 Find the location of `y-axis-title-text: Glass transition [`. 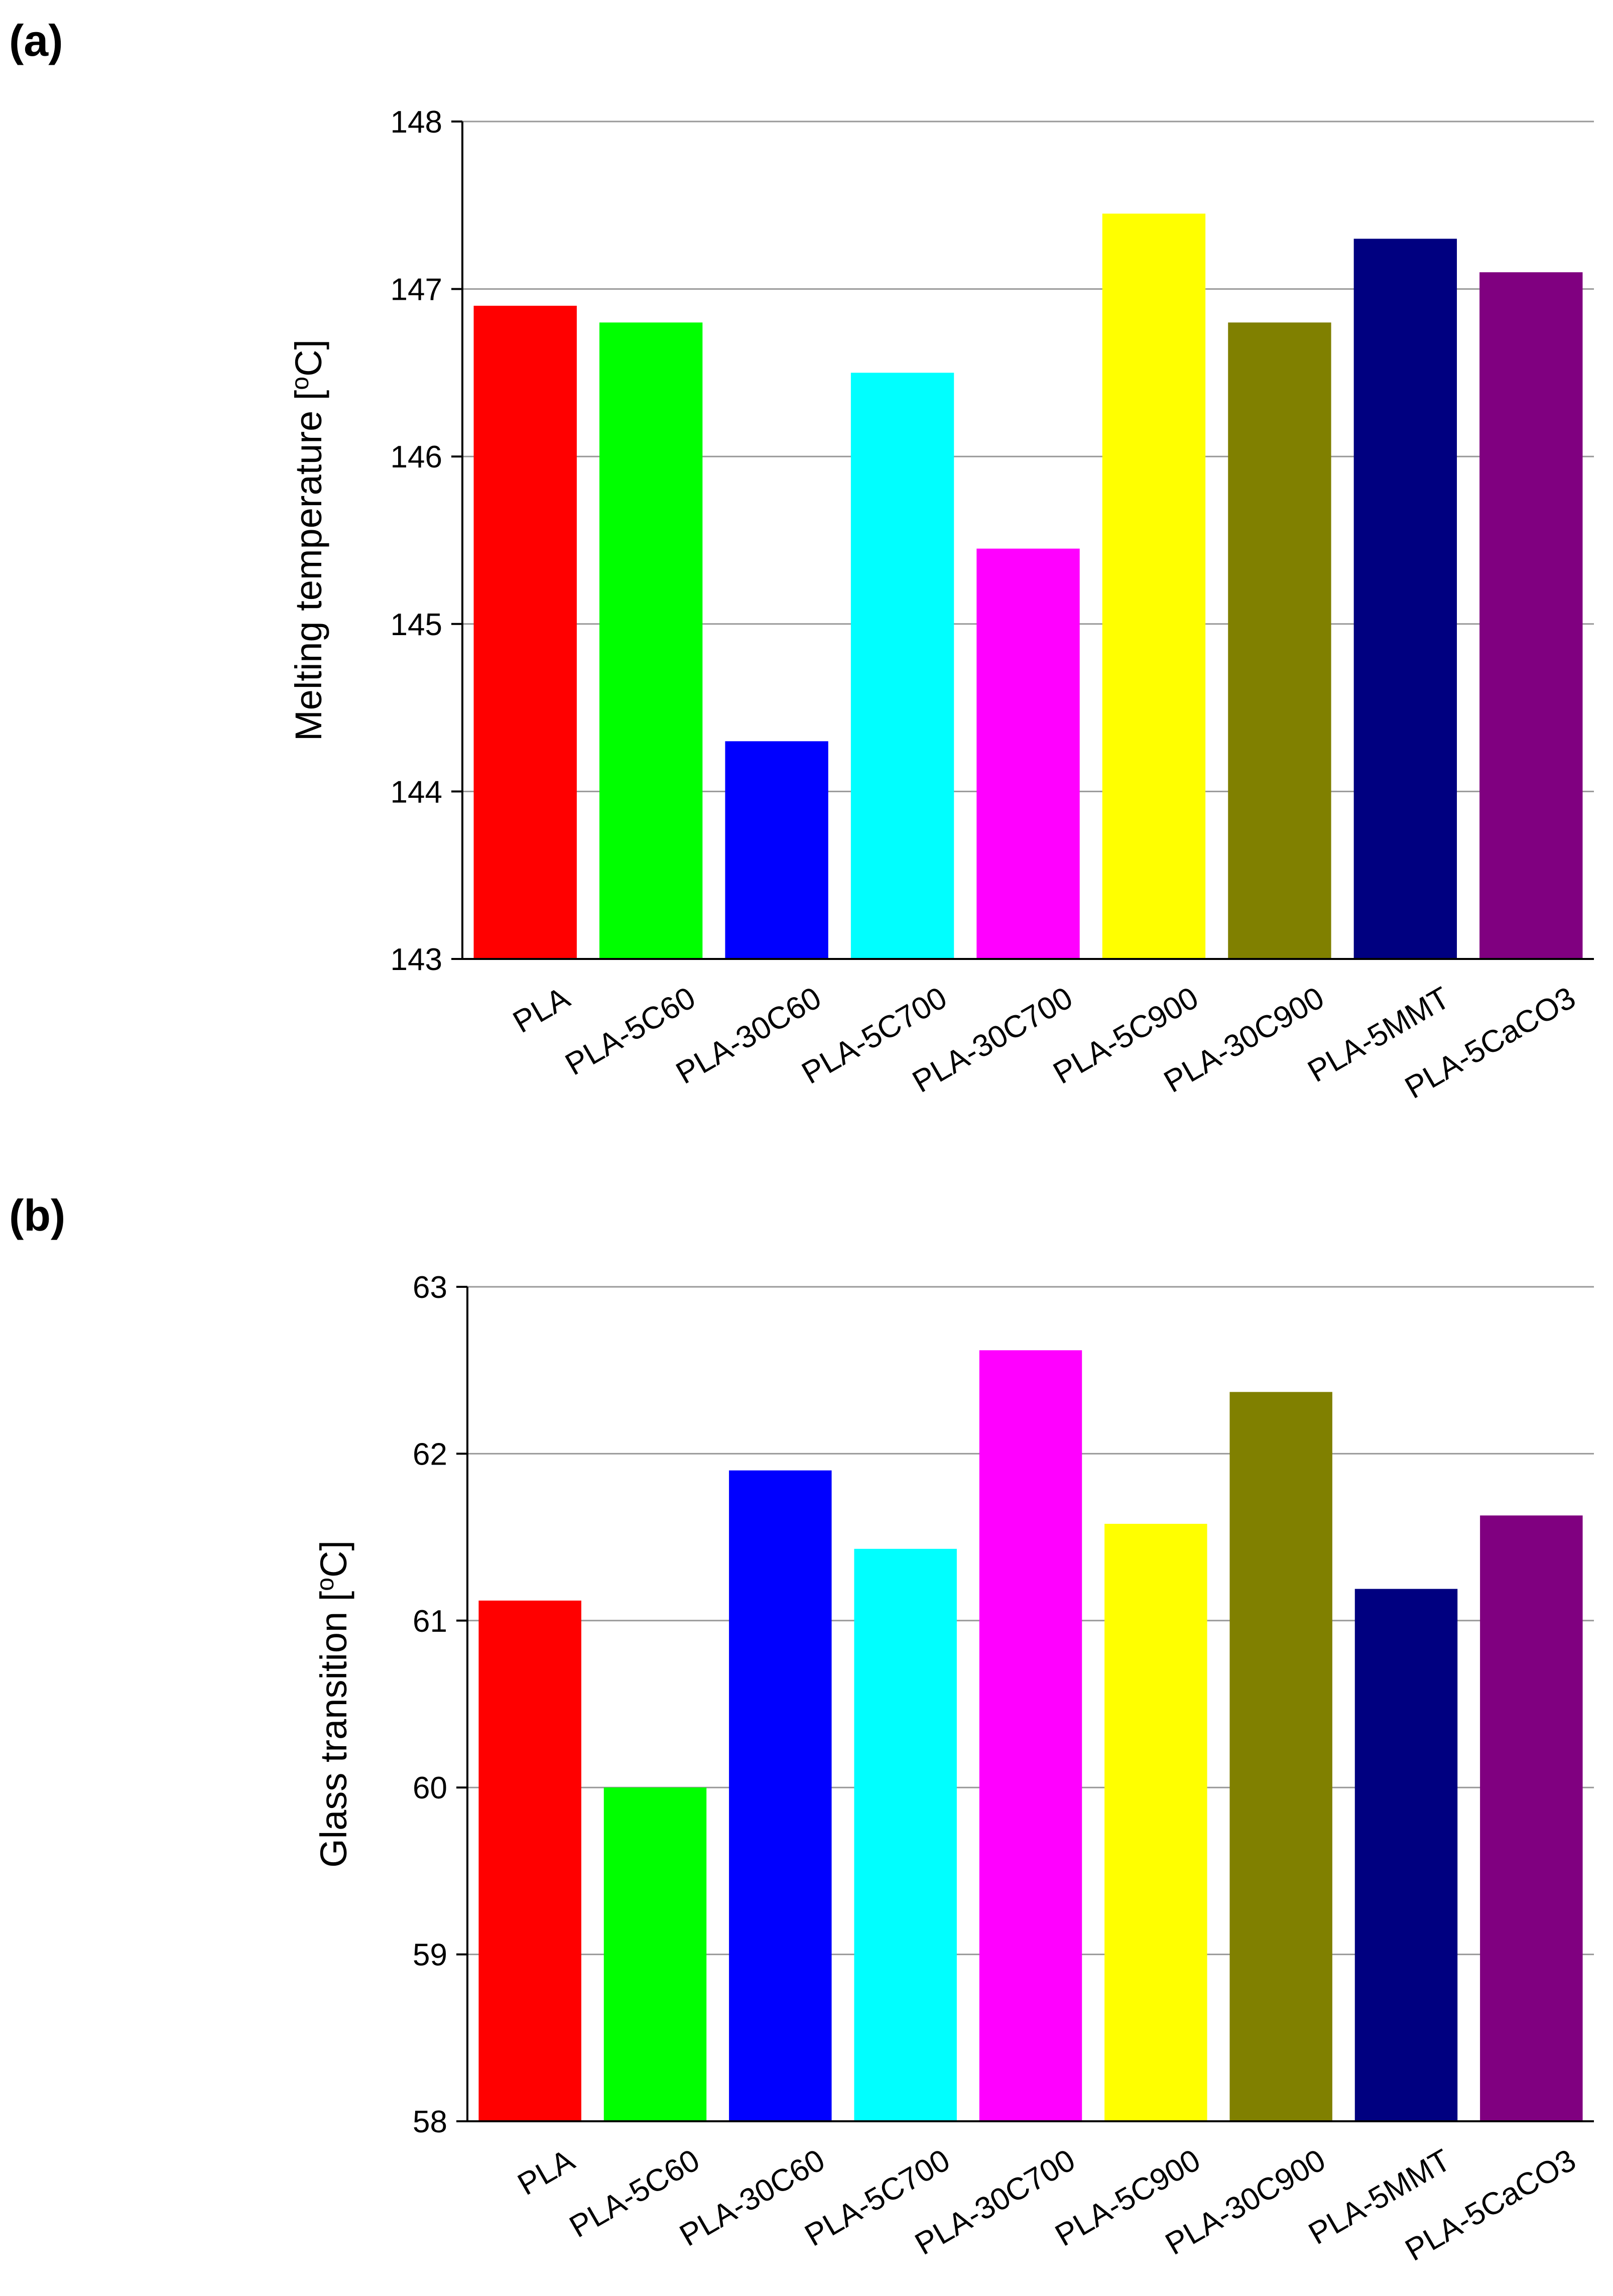

y-axis-title-text: Glass transition [ is located at coordinates (333, 1729).